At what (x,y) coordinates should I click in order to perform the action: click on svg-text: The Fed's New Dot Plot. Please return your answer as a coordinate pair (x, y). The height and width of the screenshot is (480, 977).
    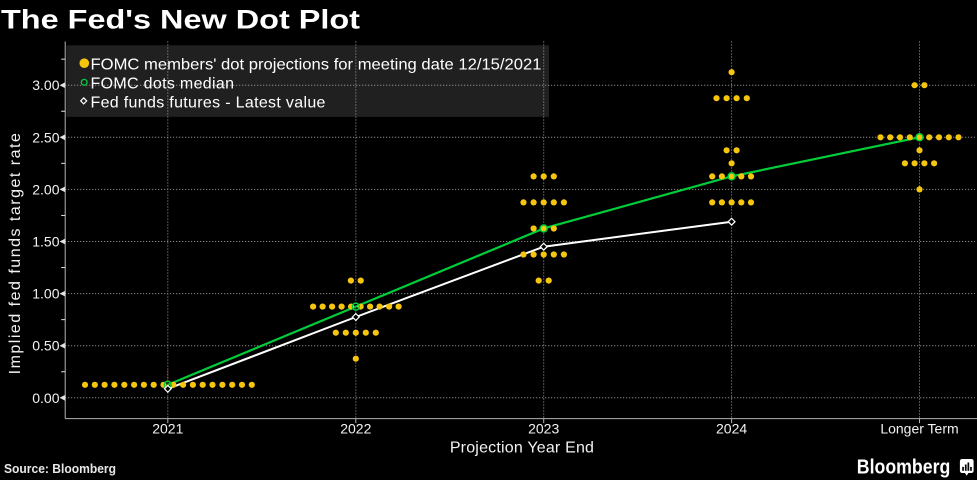
    Looking at the image, I should click on (180, 20).